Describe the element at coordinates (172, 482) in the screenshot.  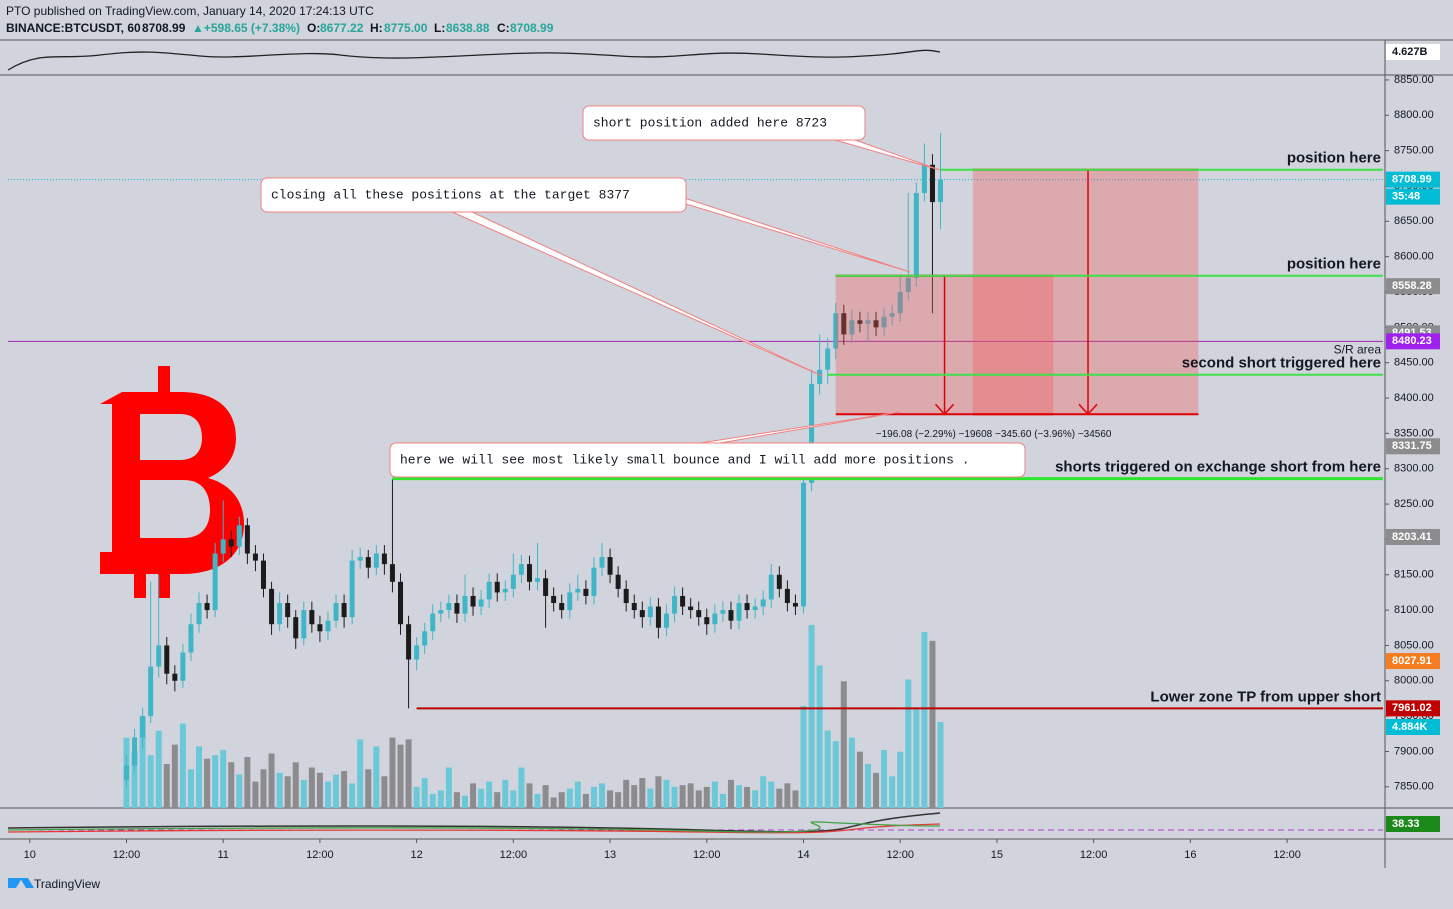
I see `bitcoin-logo` at that location.